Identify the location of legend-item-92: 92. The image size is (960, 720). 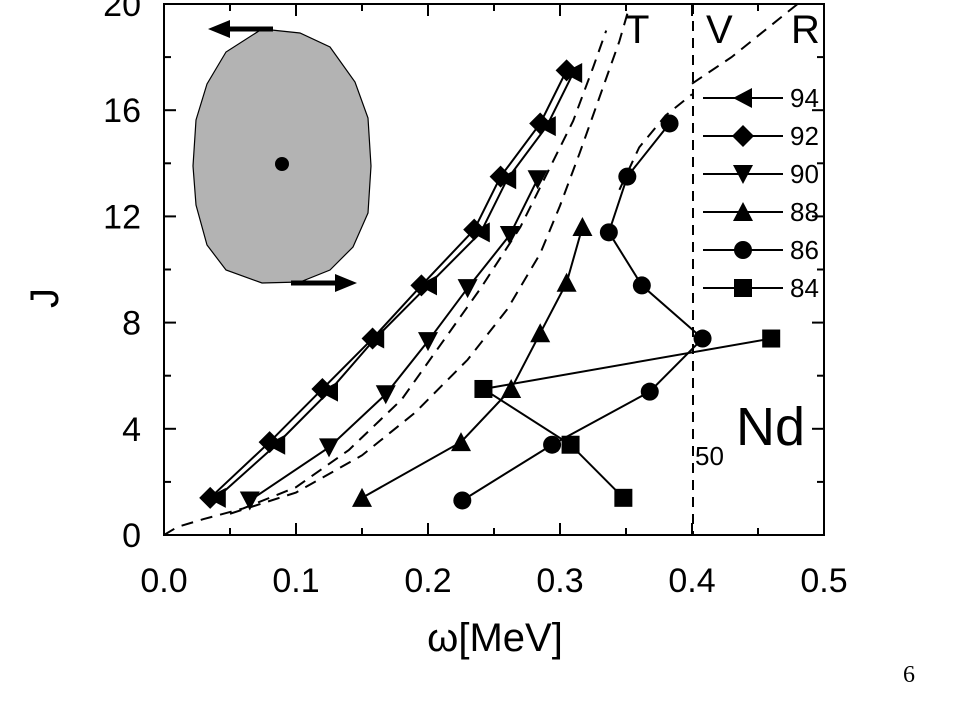
(761, 136).